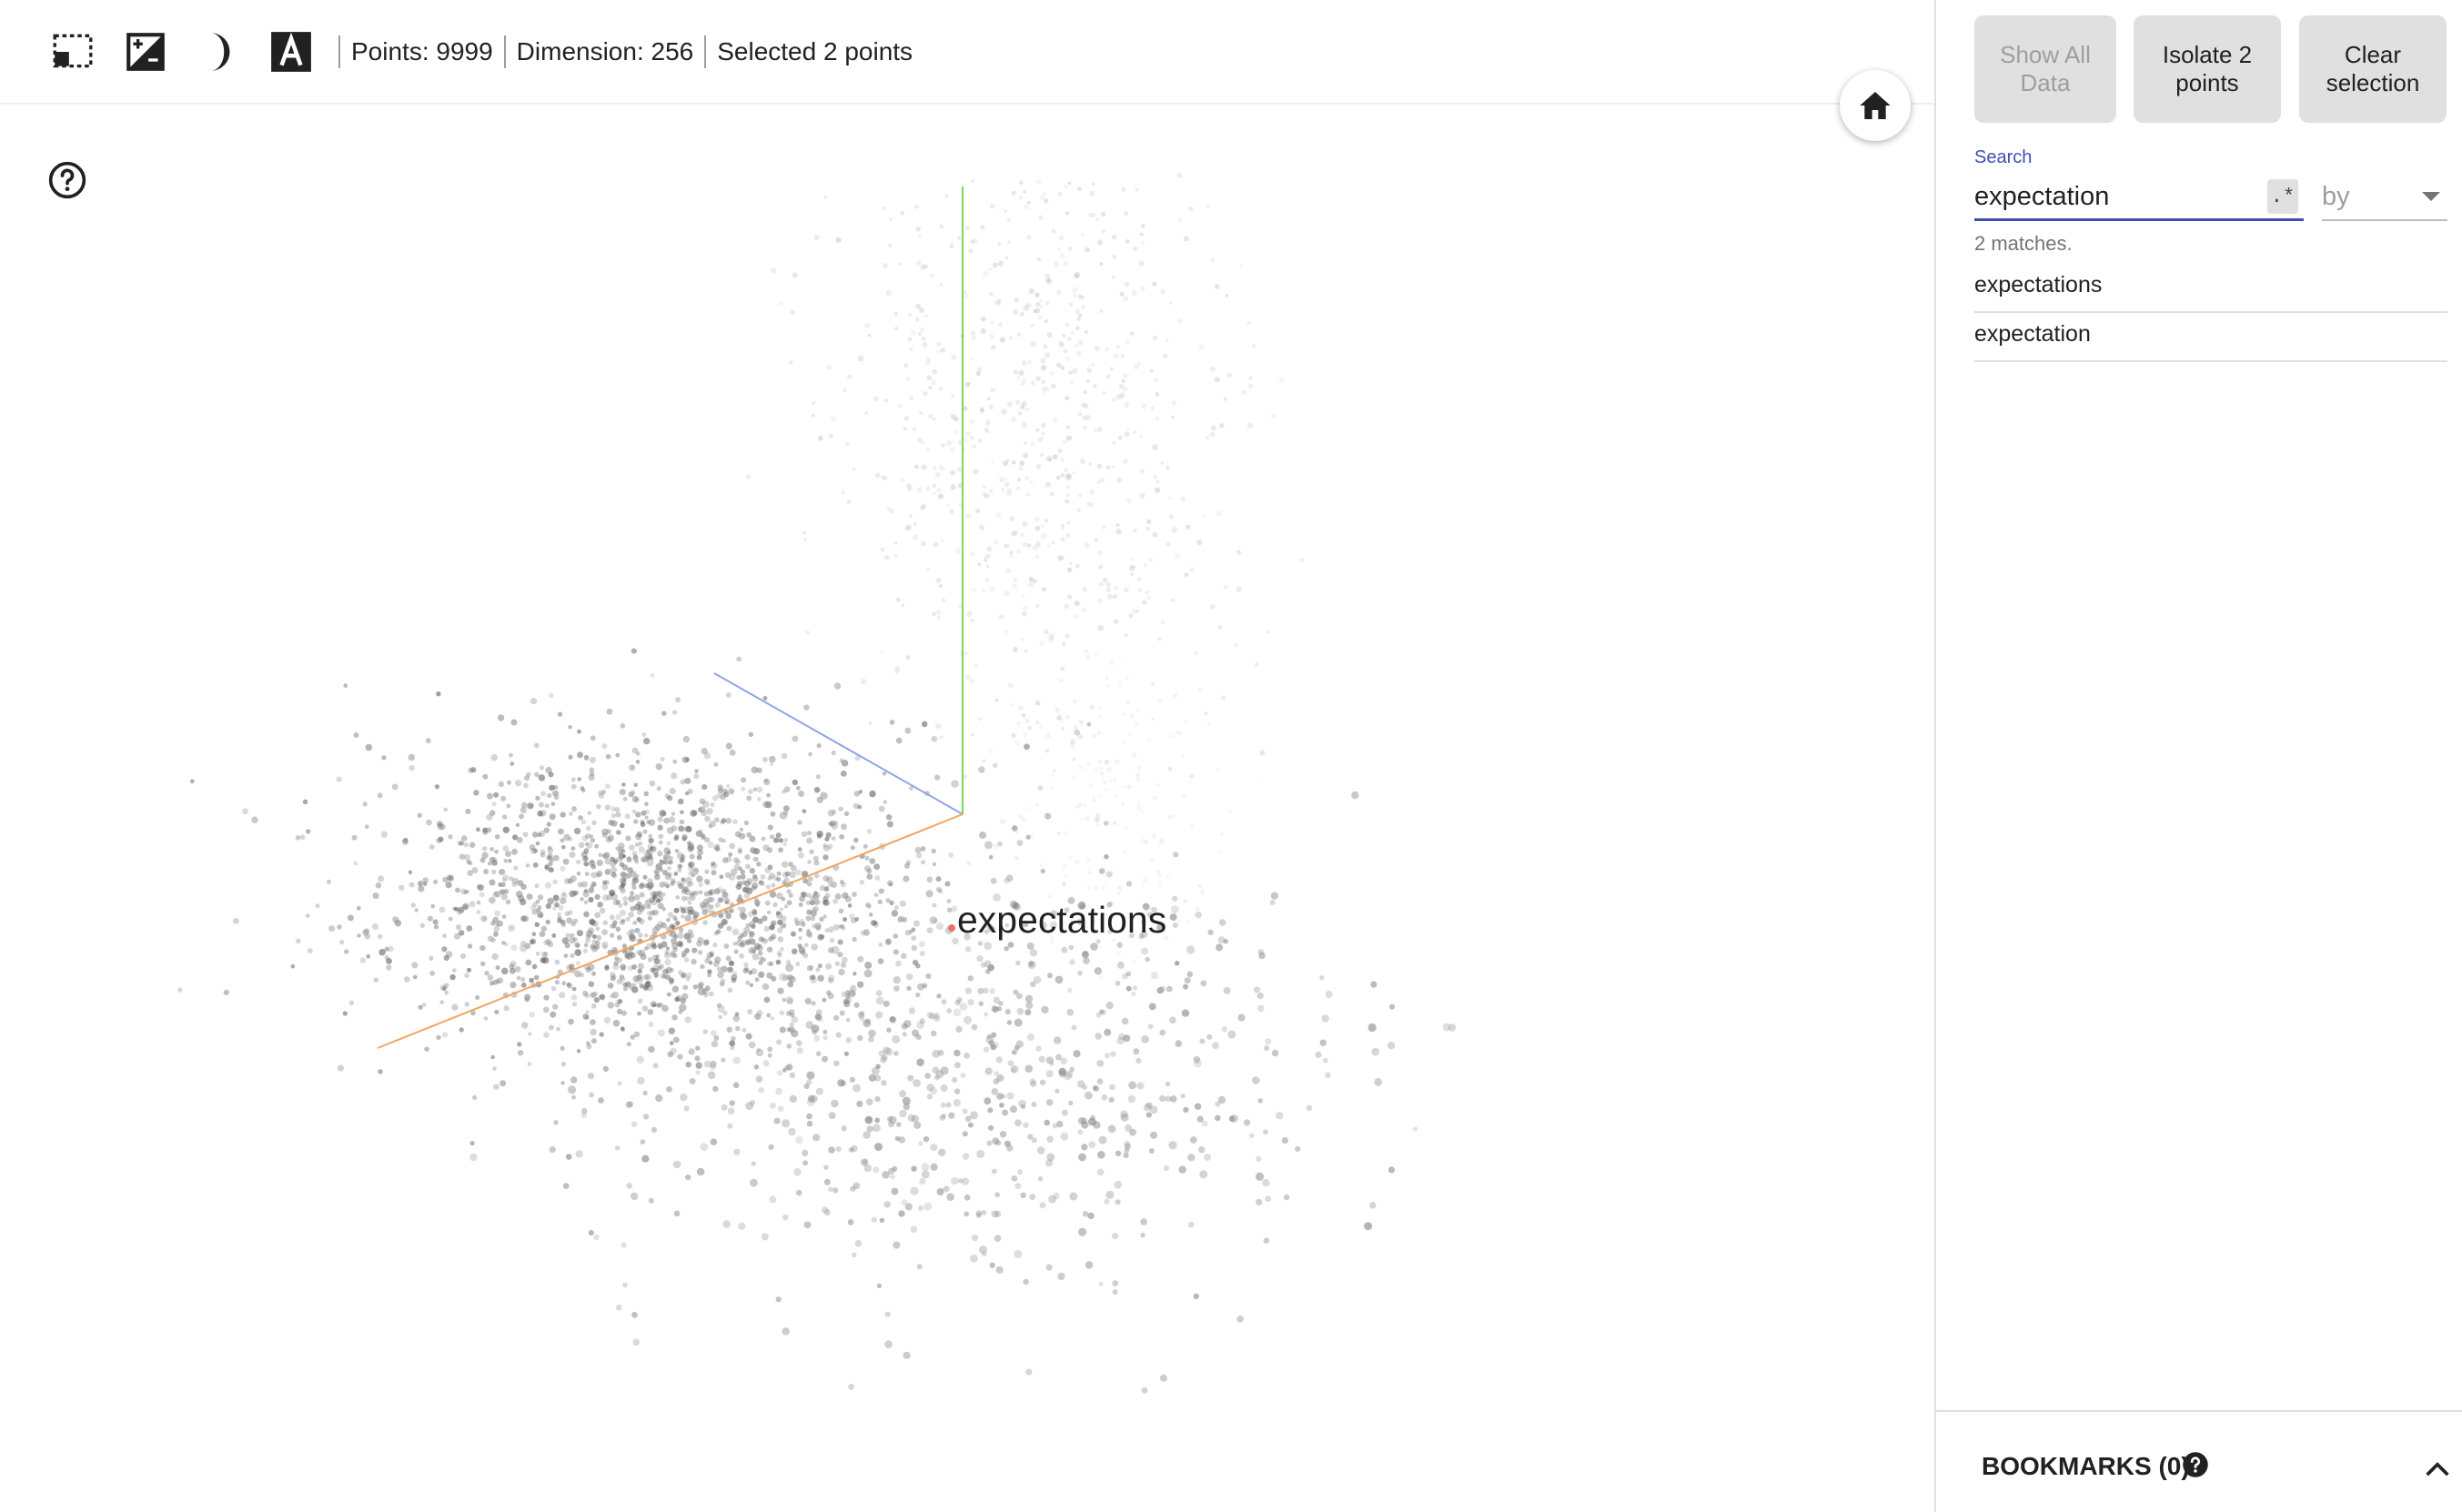 The height and width of the screenshot is (1512, 2462). I want to click on isolate-points-button: Isolate 2 points, so click(2207, 69).